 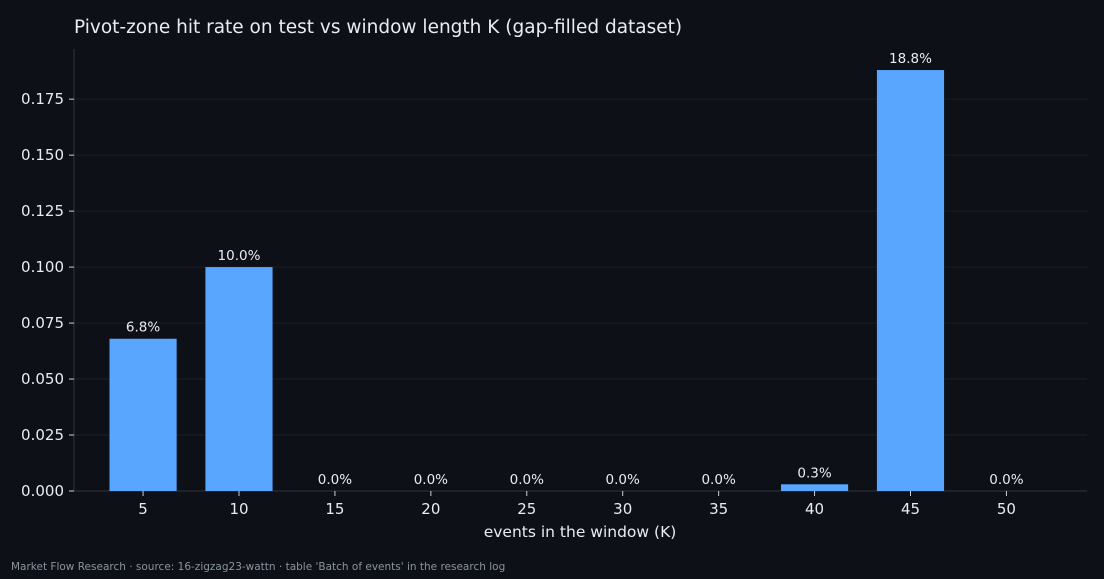 I want to click on x-tick-label-5: 5, so click(x=143, y=509).